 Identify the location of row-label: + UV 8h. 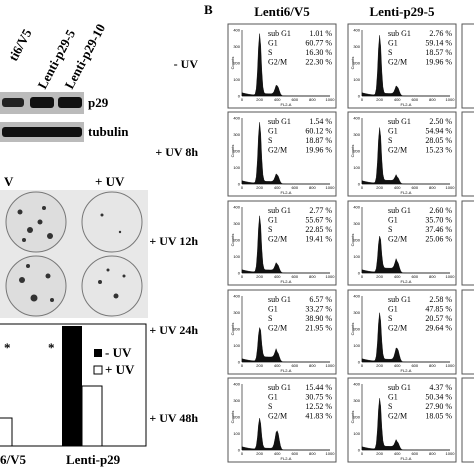
(176, 152).